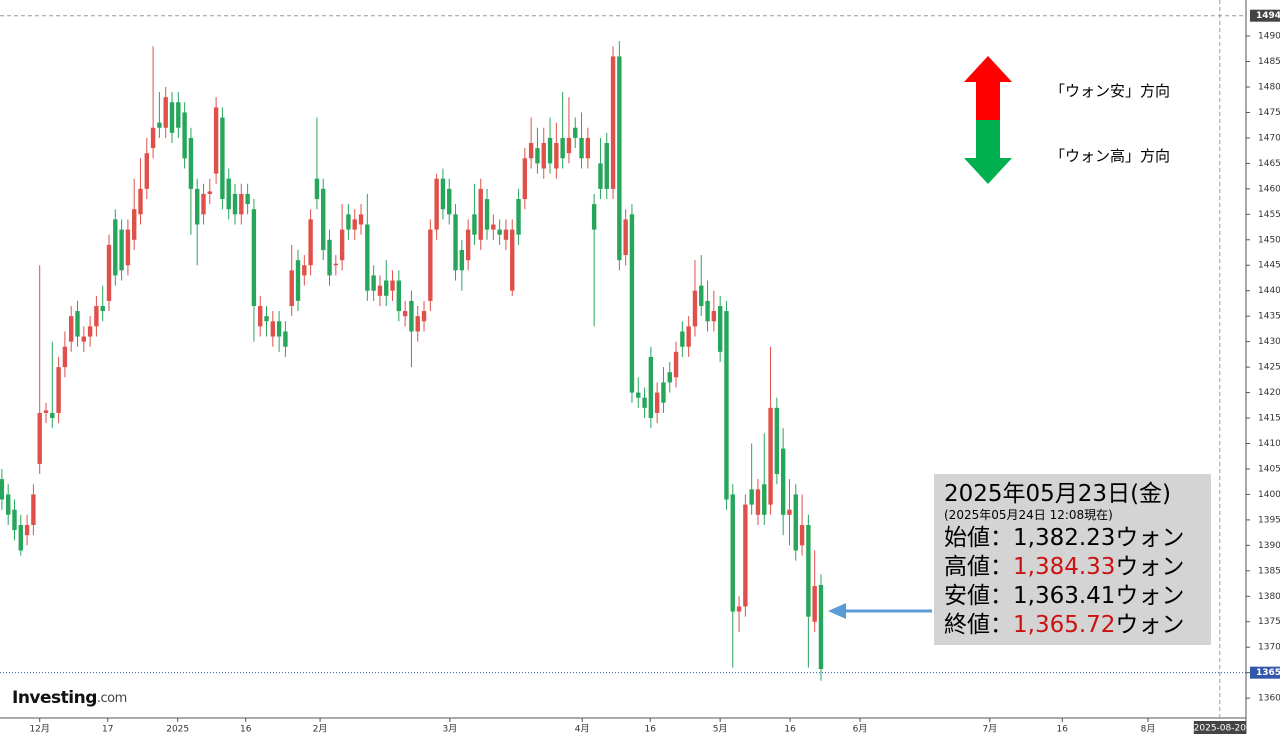  What do you see at coordinates (1269, 546) in the screenshot?
I see `y-tick-label: 1390` at bounding box center [1269, 546].